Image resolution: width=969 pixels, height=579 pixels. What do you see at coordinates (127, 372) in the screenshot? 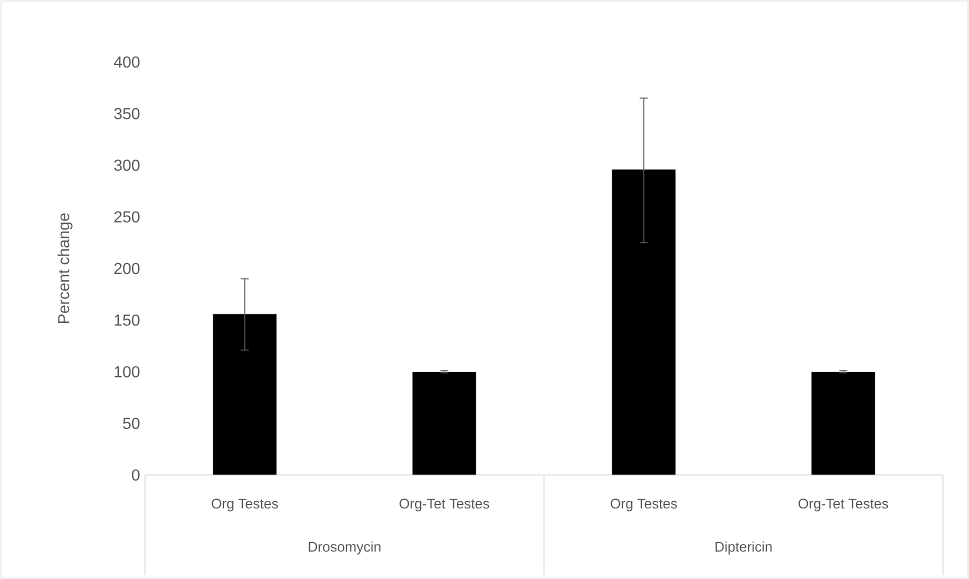
I see `y-tick-label: 100` at bounding box center [127, 372].